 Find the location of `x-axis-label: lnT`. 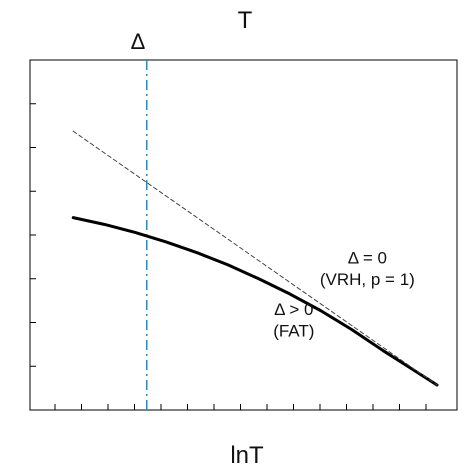

x-axis-label: lnT is located at coordinates (247, 455).